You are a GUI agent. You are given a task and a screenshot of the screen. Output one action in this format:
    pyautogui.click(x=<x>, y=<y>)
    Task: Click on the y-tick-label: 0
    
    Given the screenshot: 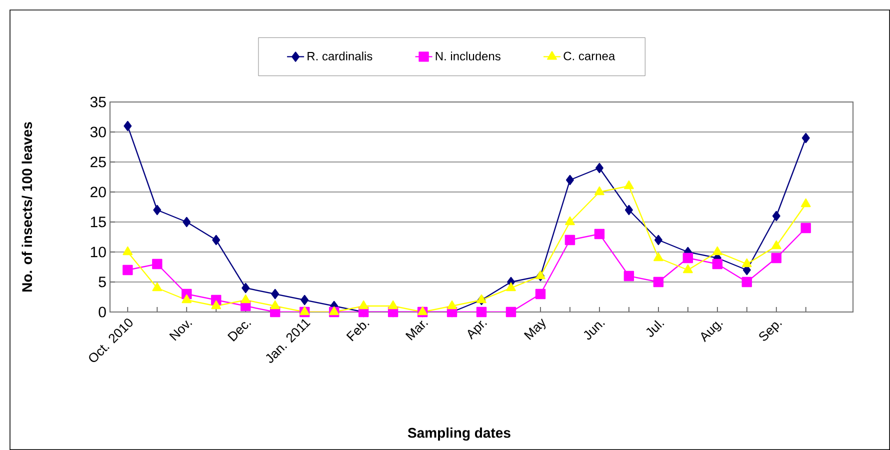 What is the action you would take?
    pyautogui.click(x=102, y=312)
    